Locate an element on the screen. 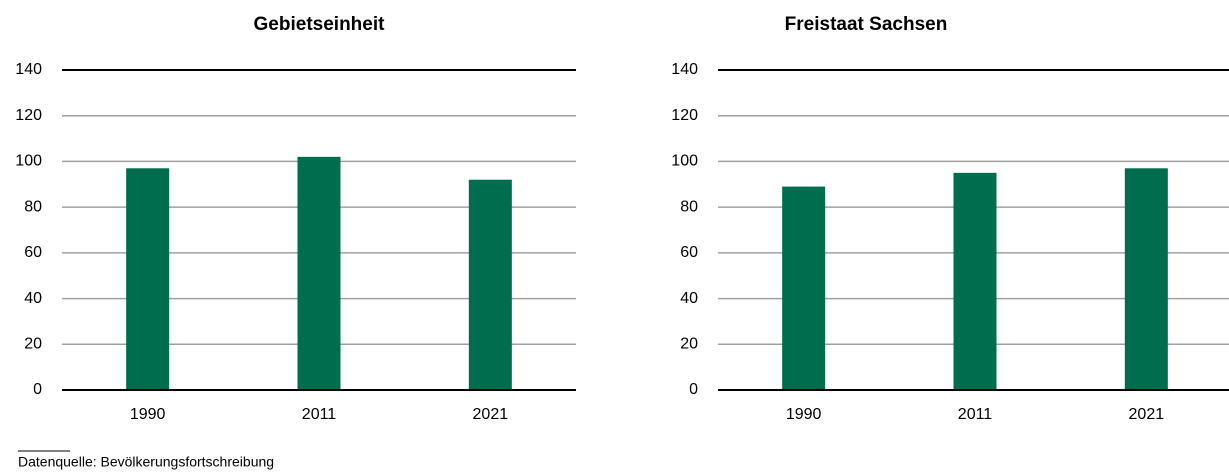 This screenshot has width=1229, height=473. chart-title: Gebietseinheit is located at coordinates (320, 24).